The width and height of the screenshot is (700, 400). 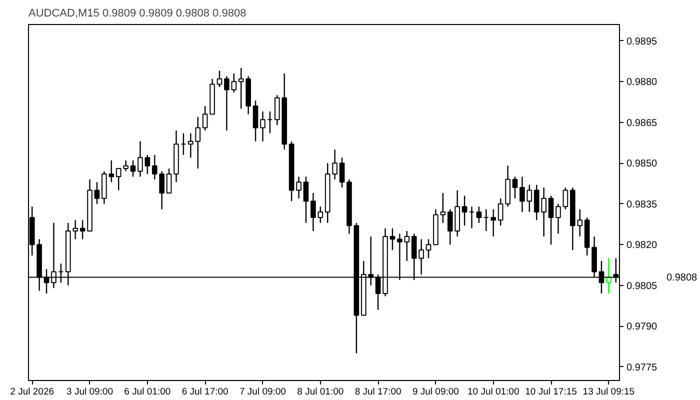 I want to click on x-tick-label: 7 Jul 09:00, so click(x=263, y=392).